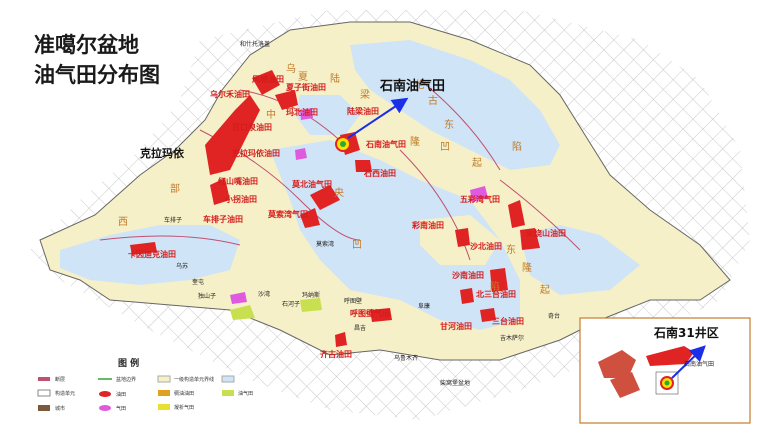 The width and height of the screenshot is (760, 435). Describe the element at coordinates (162, 153) in the screenshot. I see `kelamayi-label: 克拉玛依` at that location.